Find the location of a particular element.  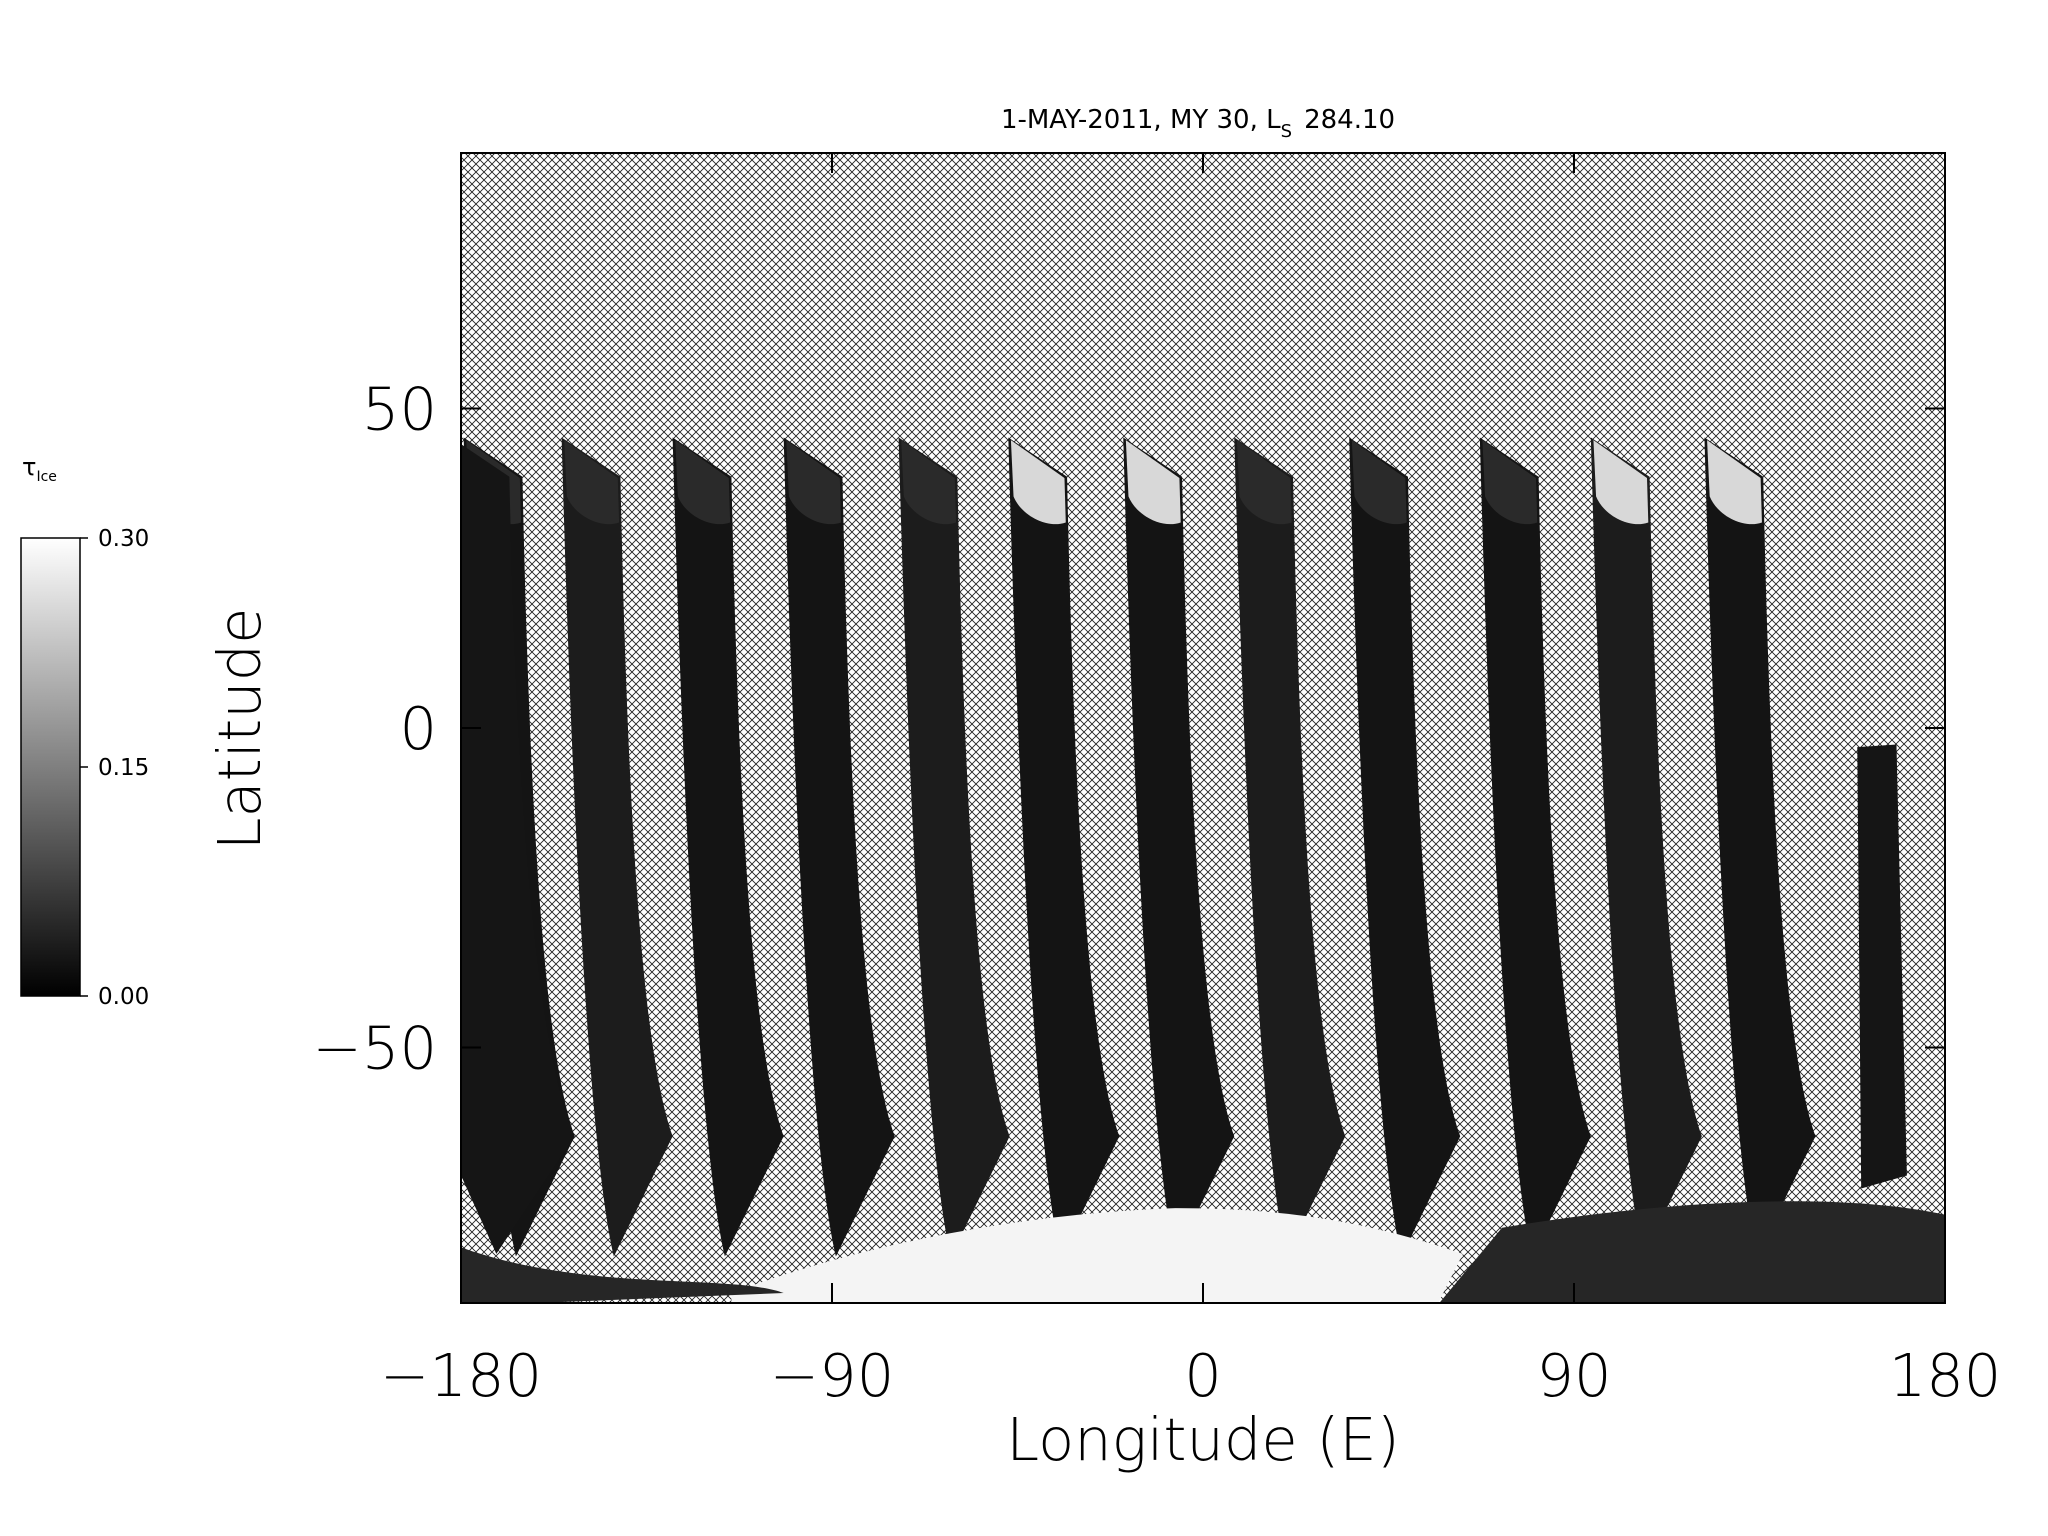

x-axis-label: Longitude (E) is located at coordinates (1202, 1439).